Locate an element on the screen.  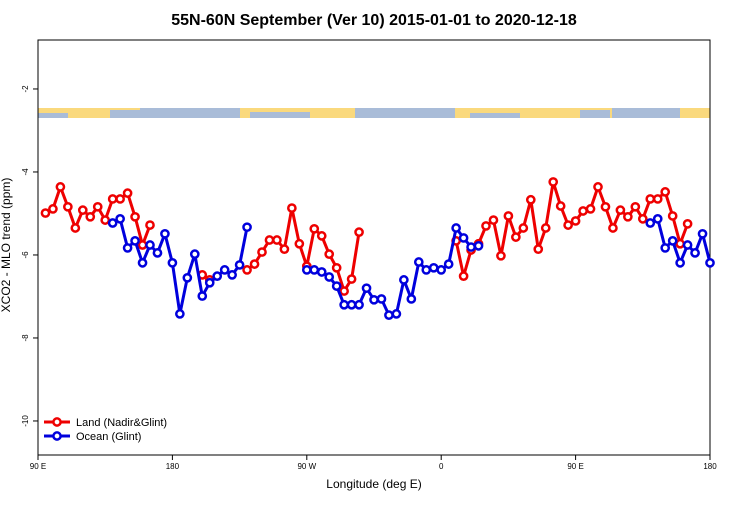
y-tick-label: -2 is located at coordinates (25, 89).